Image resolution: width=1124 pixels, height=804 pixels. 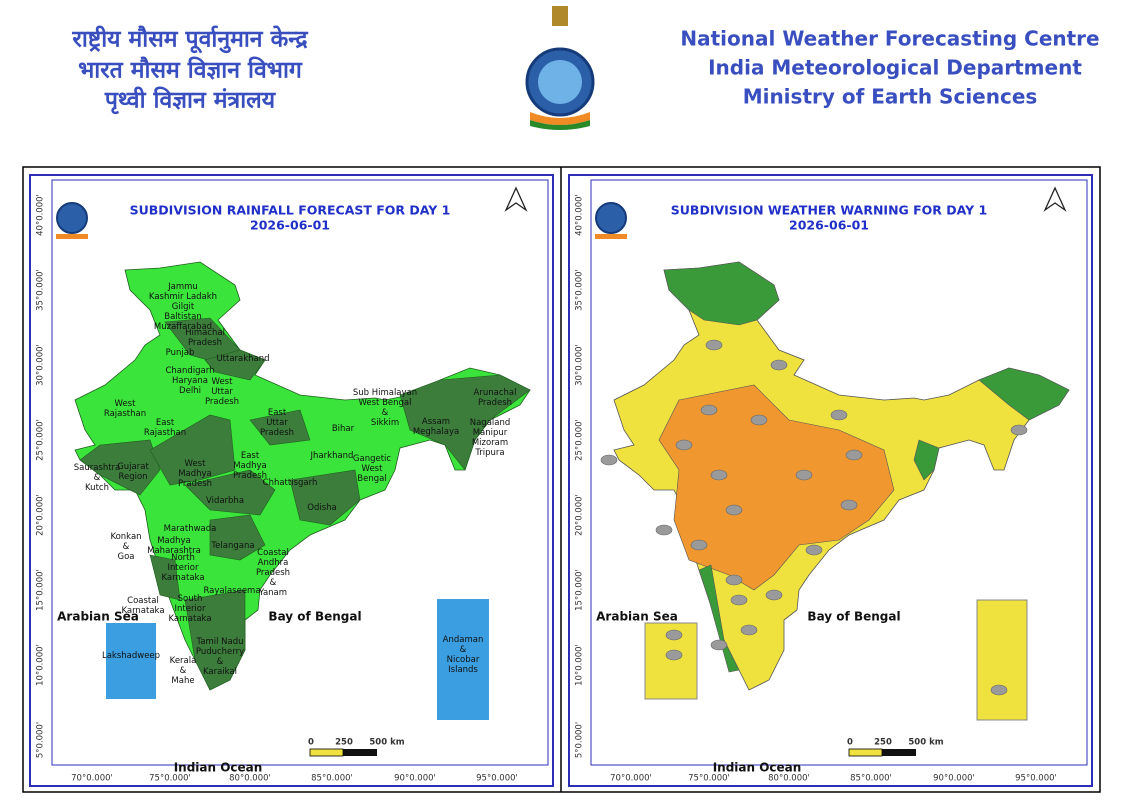 I want to click on scale-label: 500 km, so click(x=386, y=743).